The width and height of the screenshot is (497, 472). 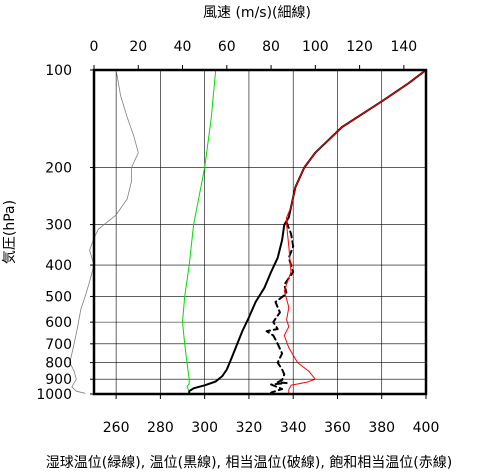 I want to click on x-top-tick-label: 40, so click(x=183, y=47).